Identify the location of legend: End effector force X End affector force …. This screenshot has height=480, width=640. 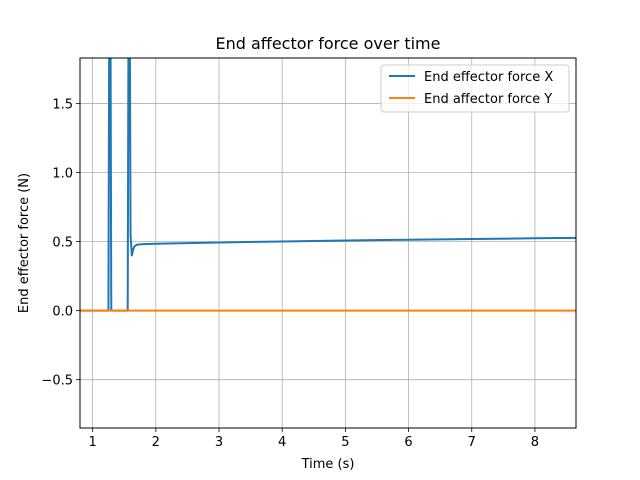
(475, 88).